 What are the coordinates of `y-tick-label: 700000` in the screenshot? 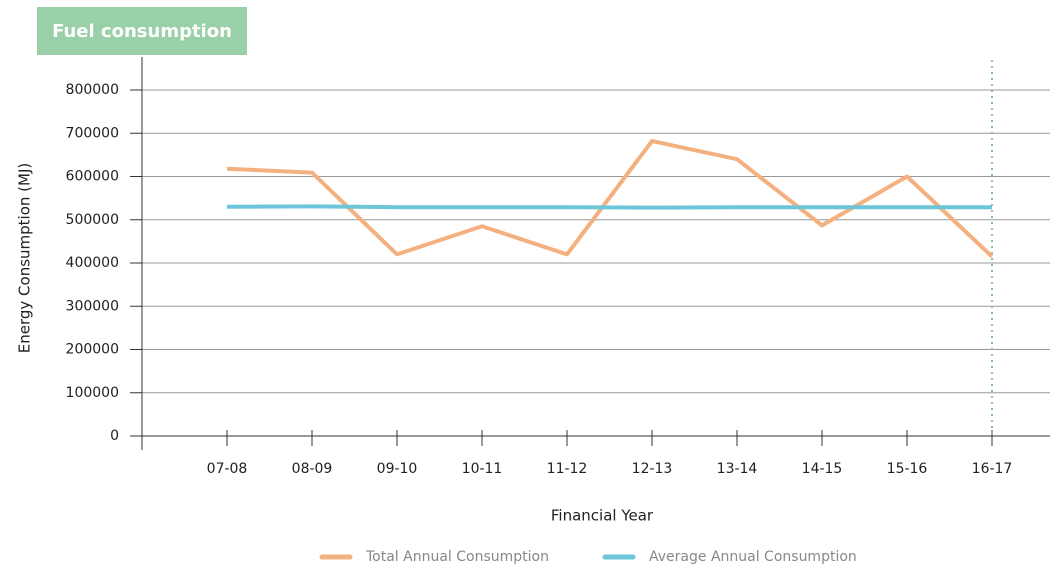 It's located at (92, 133).